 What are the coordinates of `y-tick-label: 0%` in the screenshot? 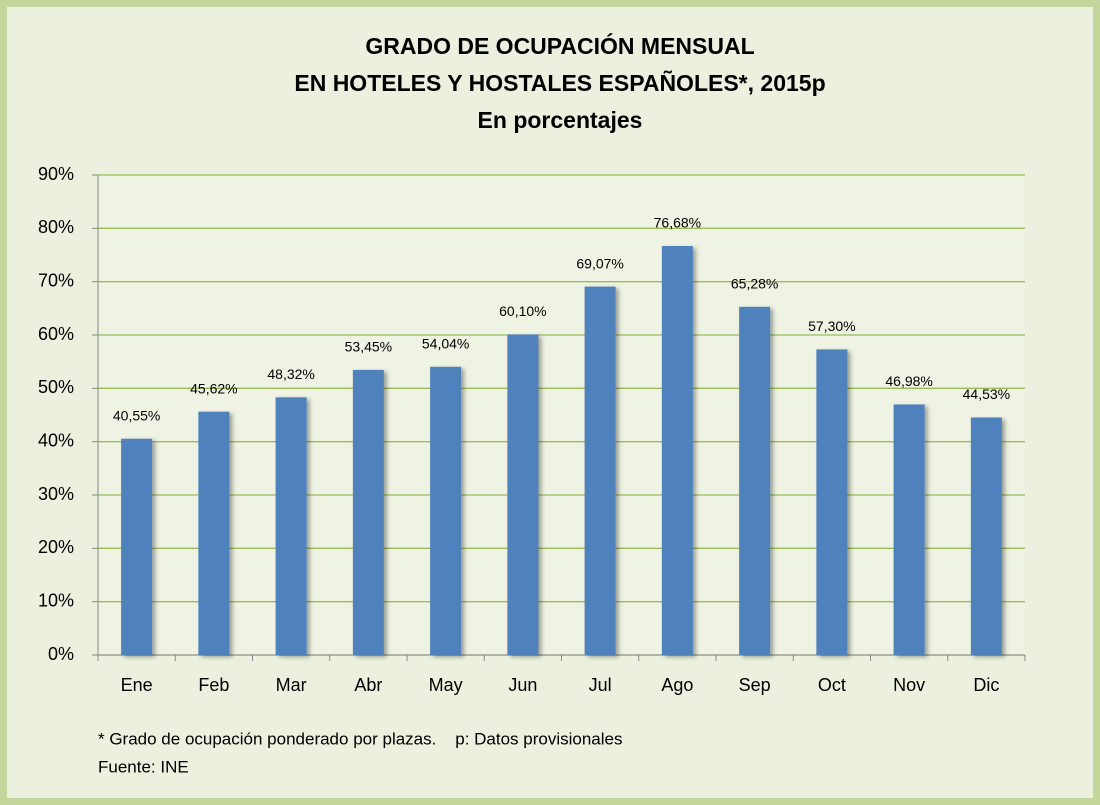 It's located at (61, 654).